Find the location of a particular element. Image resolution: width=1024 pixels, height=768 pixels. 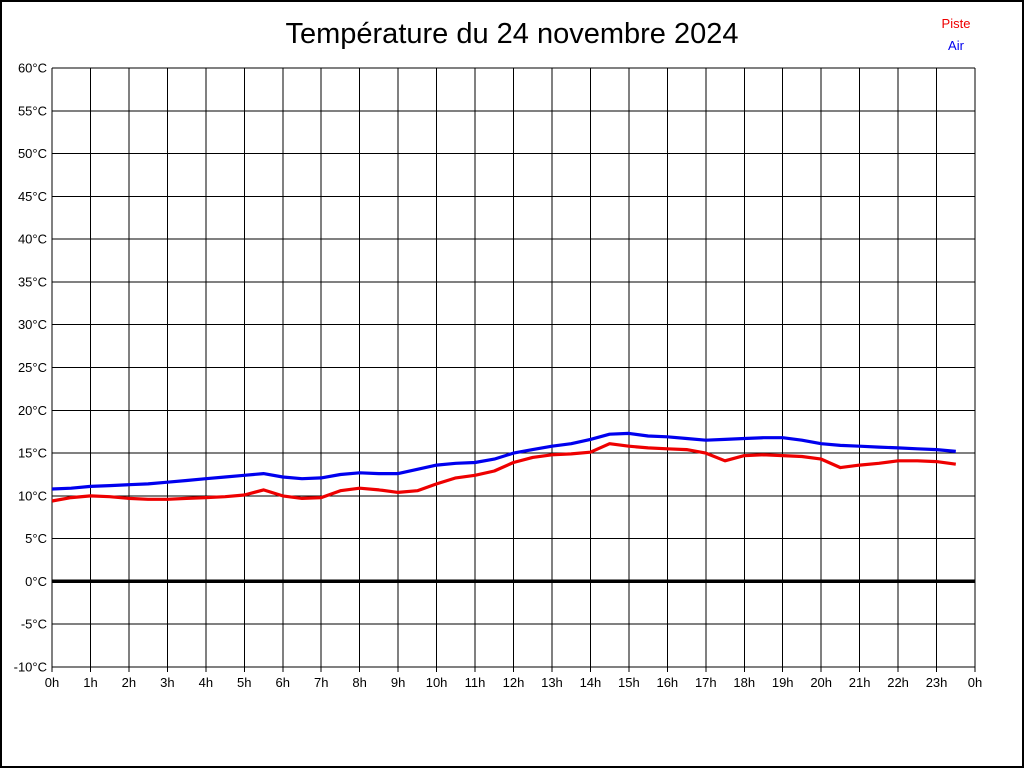

x-axis-label: 11h is located at coordinates (475, 682).